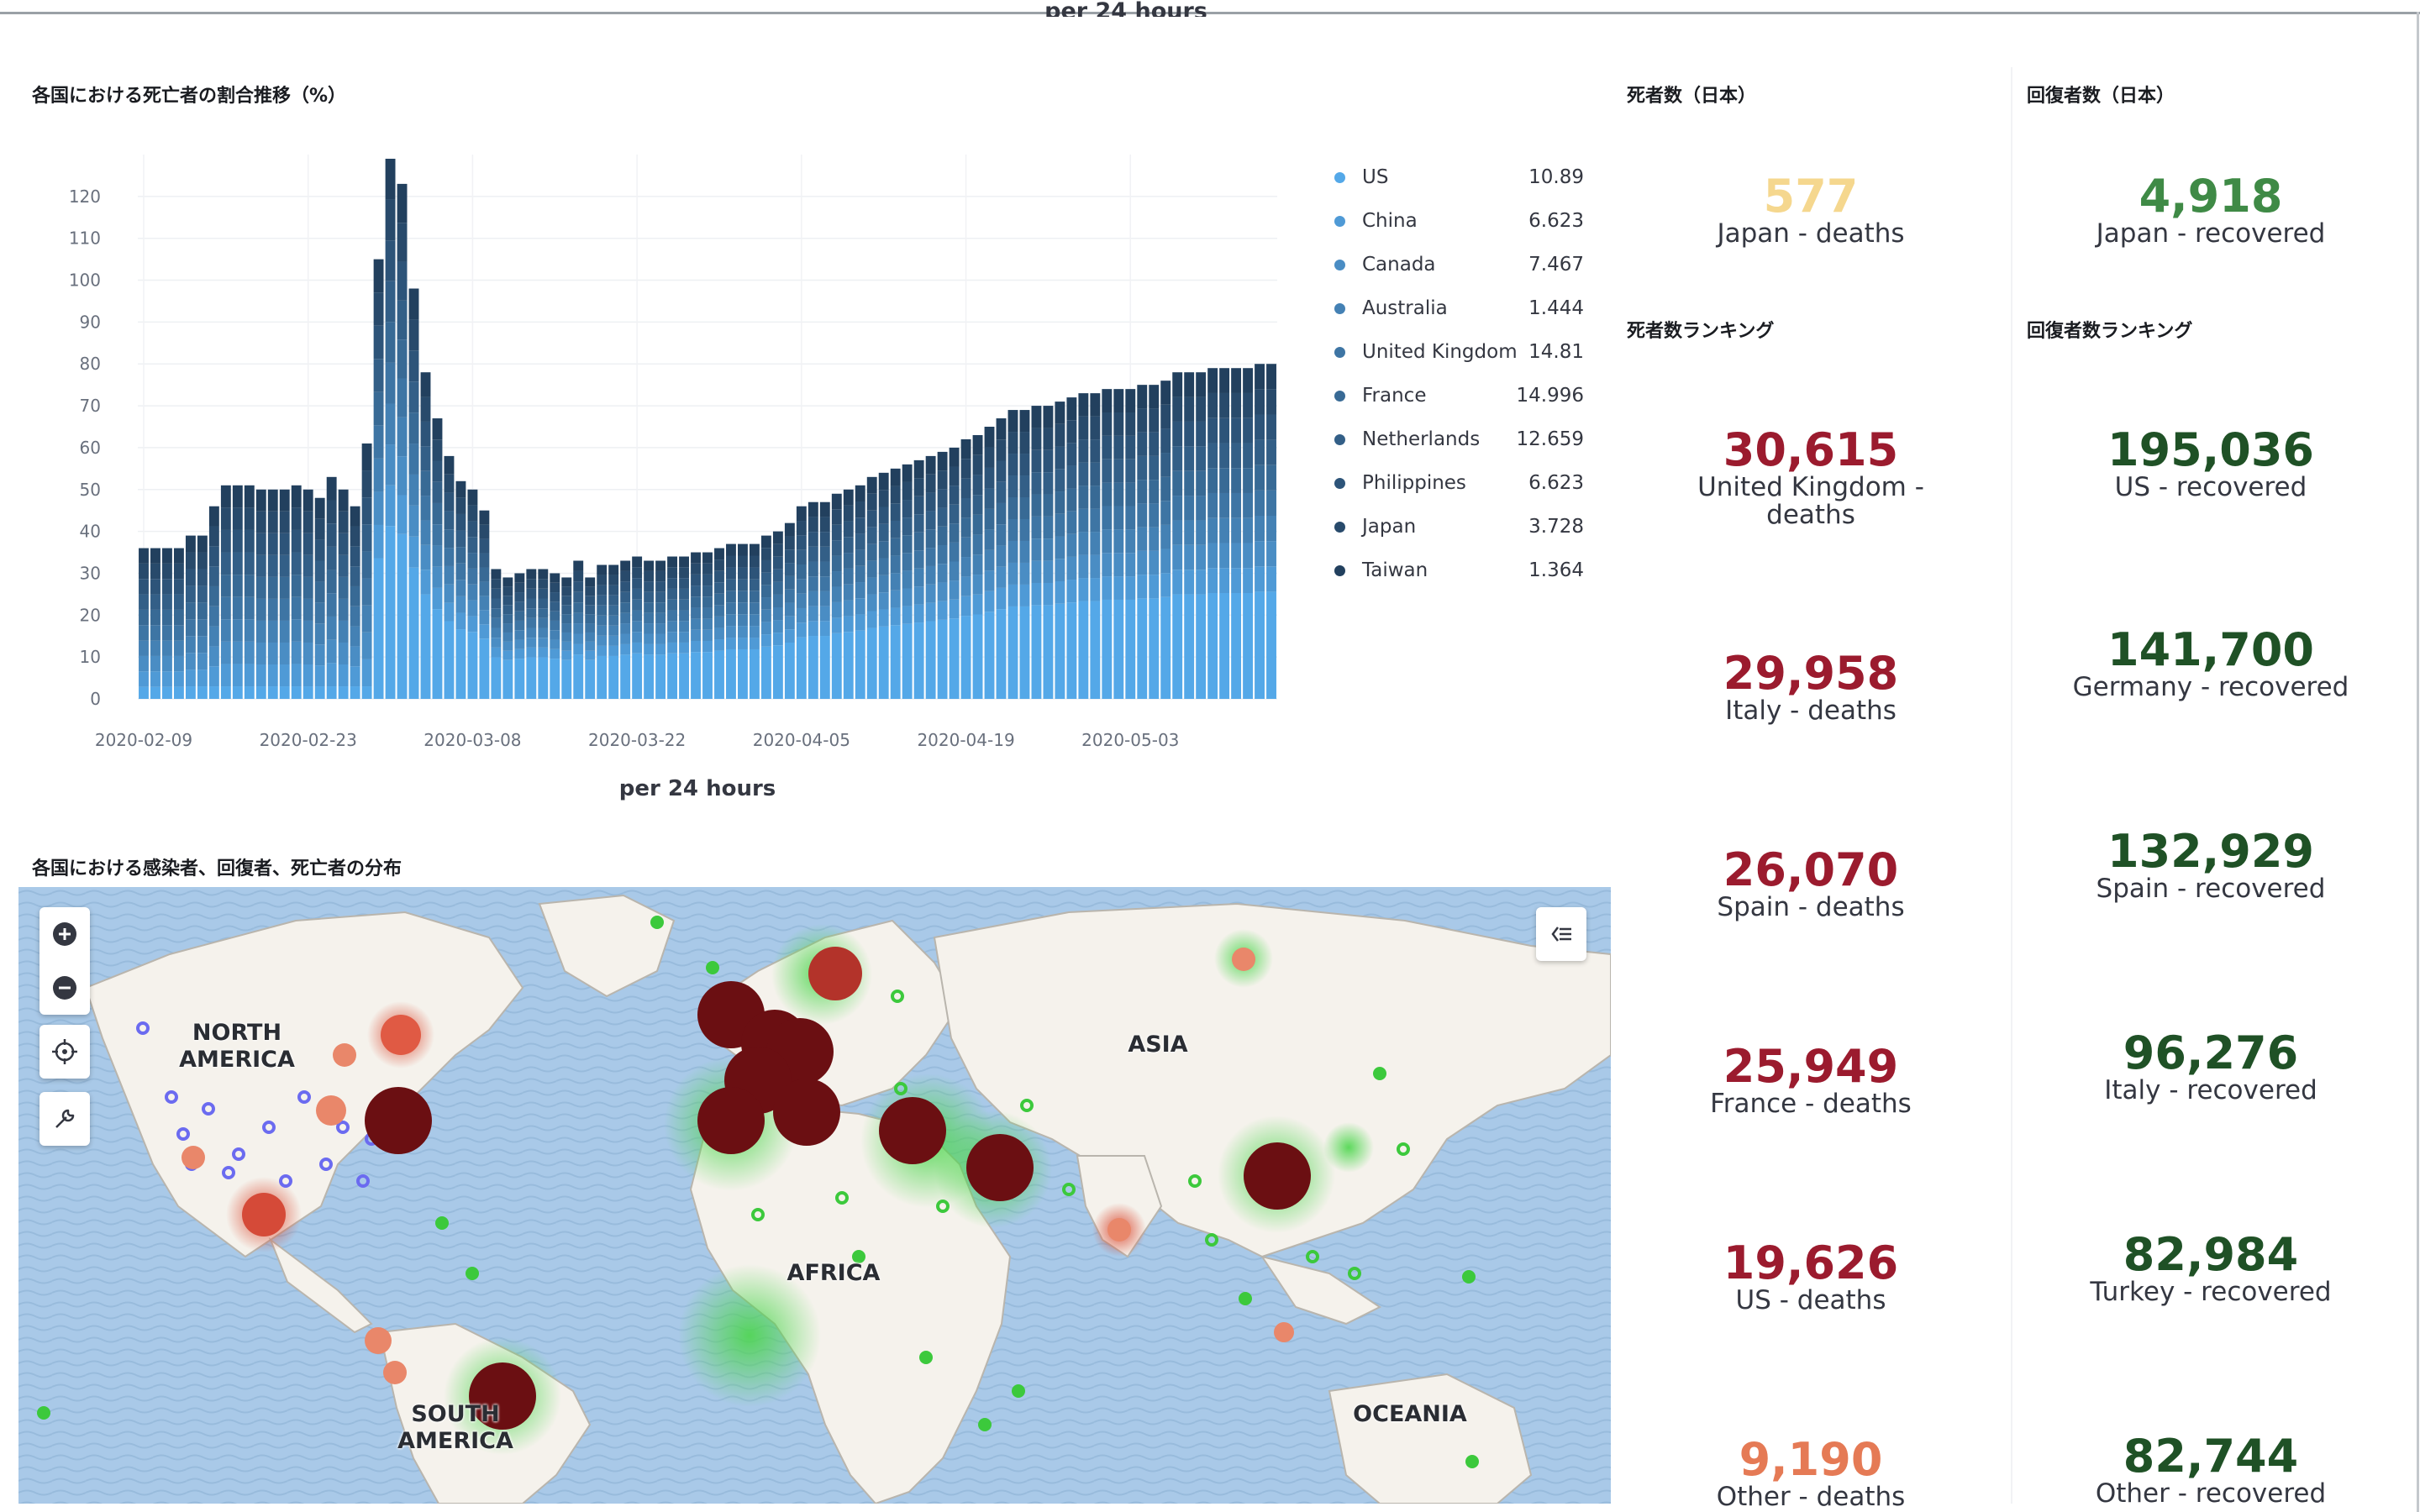 Image resolution: width=2420 pixels, height=1512 pixels. I want to click on legend-item: France 14.996, so click(1458, 395).